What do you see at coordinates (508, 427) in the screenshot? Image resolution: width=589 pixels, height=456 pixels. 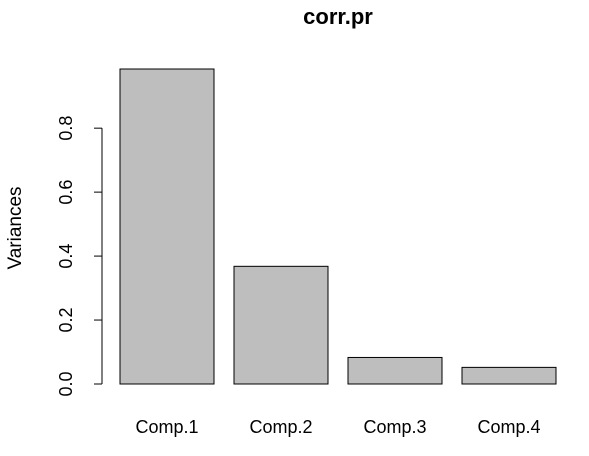 I see `x-category-label: Comp.4` at bounding box center [508, 427].